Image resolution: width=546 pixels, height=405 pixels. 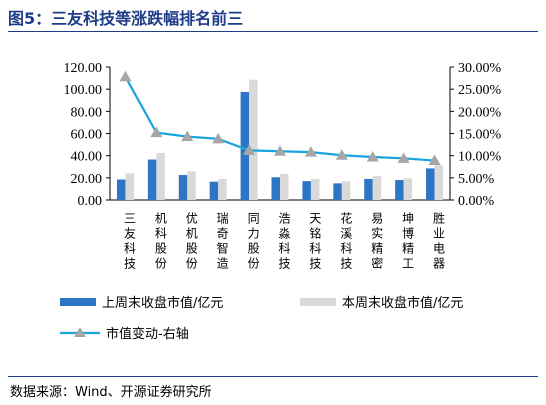 I want to click on right-axis-ticks: 0.00% 5.00% 10.00% 15.00% 20.00% 25.00% 30.00%, so click(x=476, y=135).